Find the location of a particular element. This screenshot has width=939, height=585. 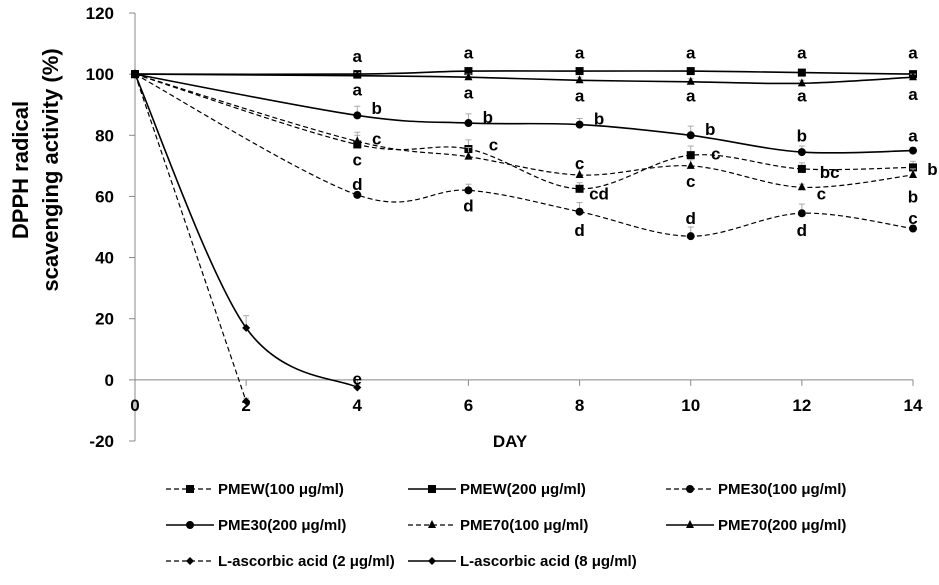

x-tick-label: 0 is located at coordinates (134, 405).